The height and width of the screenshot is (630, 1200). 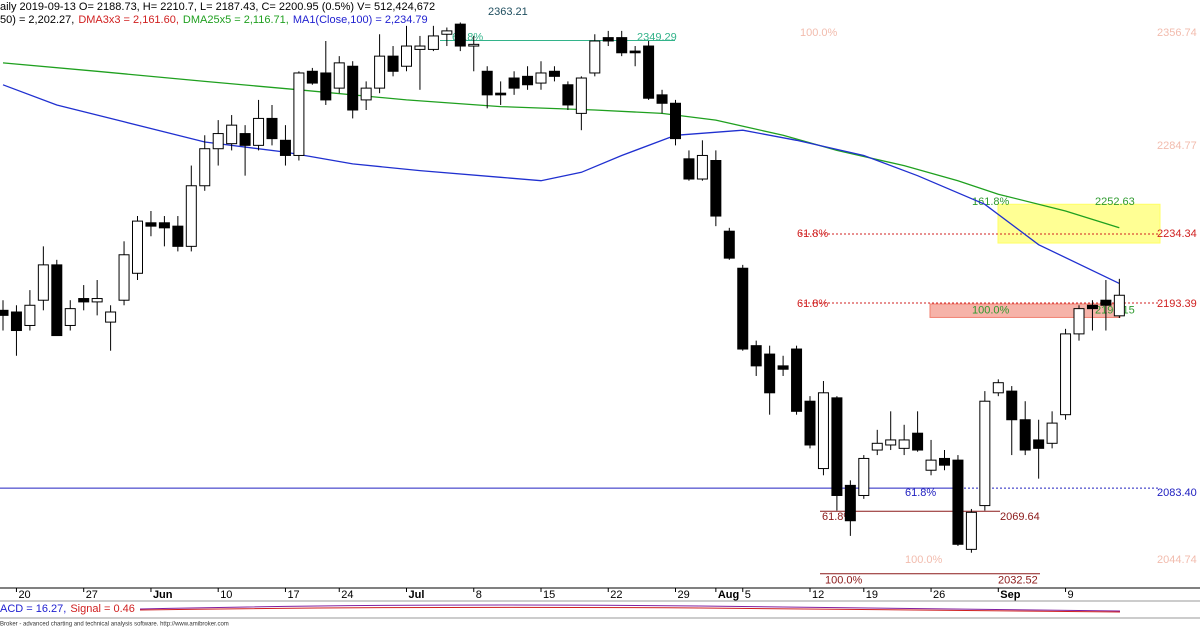 What do you see at coordinates (293, 595) in the screenshot?
I see `x-tick-label: 17` at bounding box center [293, 595].